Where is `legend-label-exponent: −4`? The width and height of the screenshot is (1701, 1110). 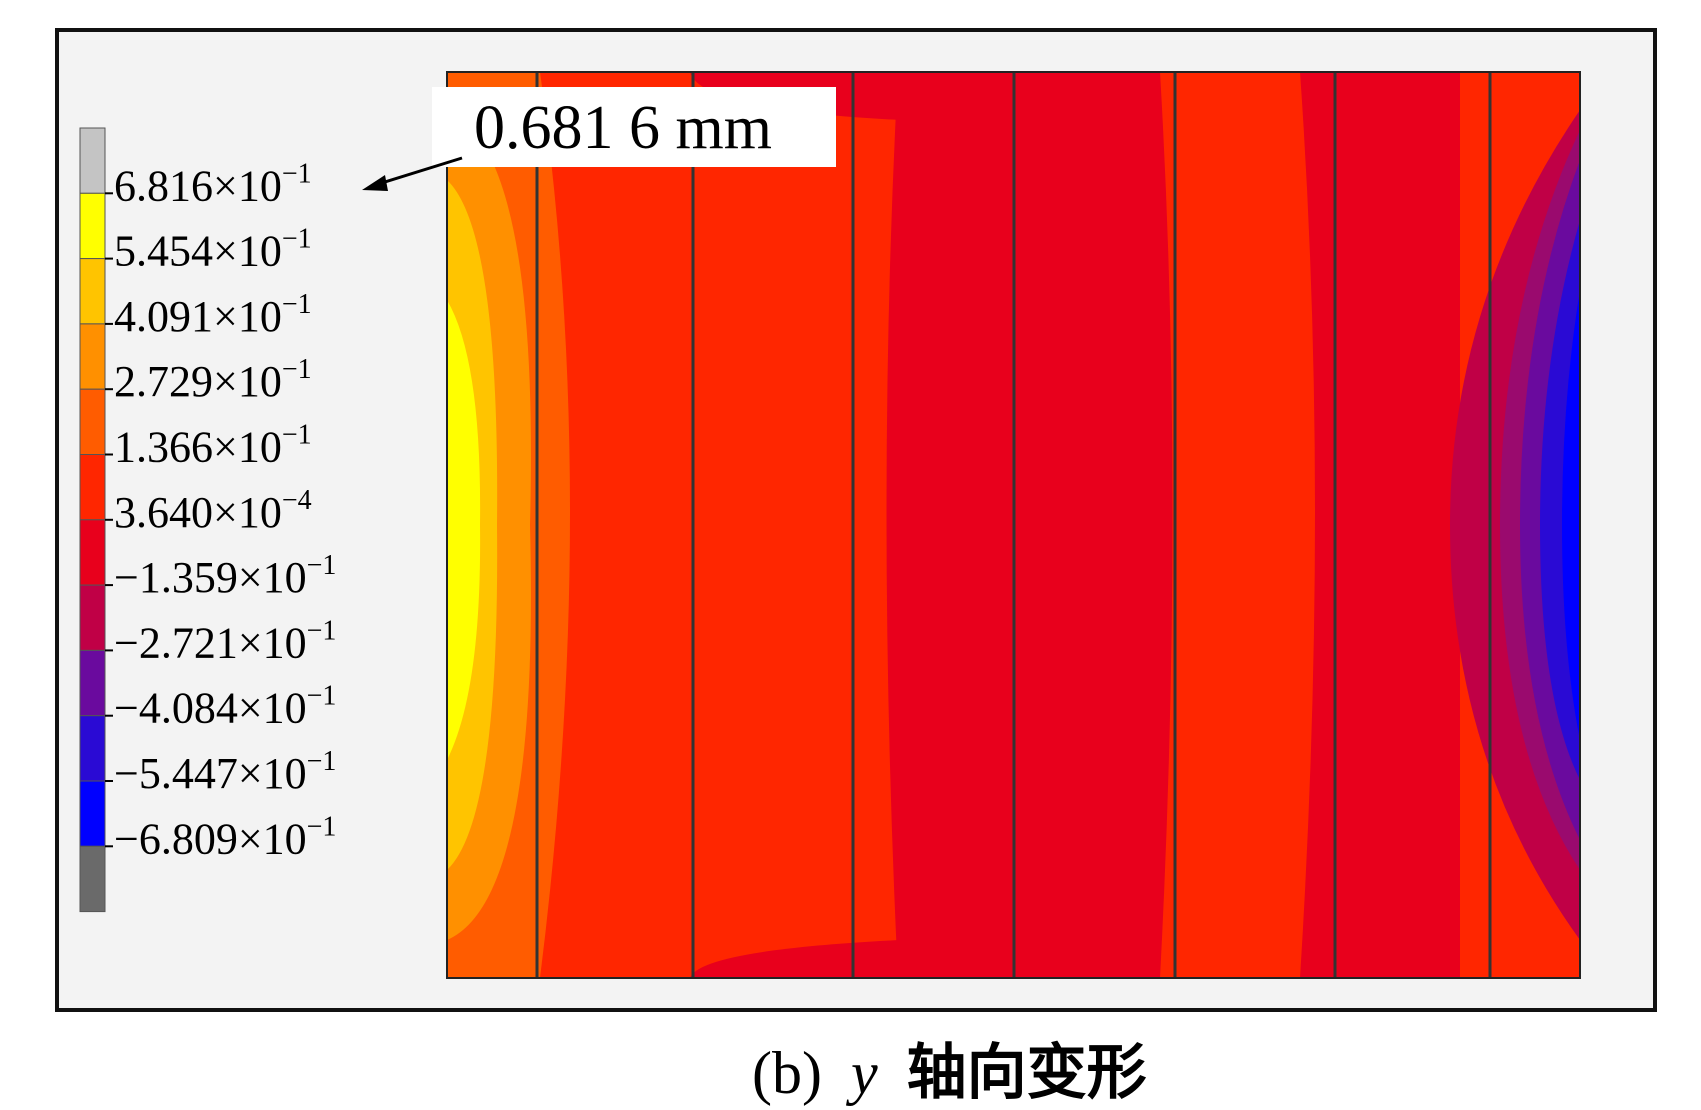
legend-label-exponent: −4 is located at coordinates (297, 500).